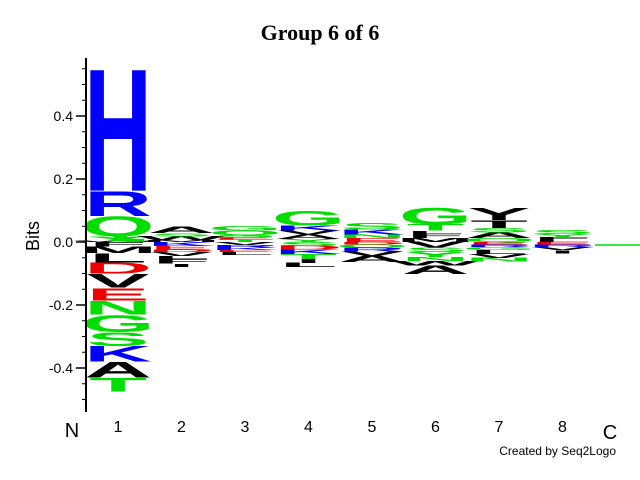 The height and width of the screenshot is (480, 640). I want to click on credit-label: Created by Seq2Logo, so click(557, 451).